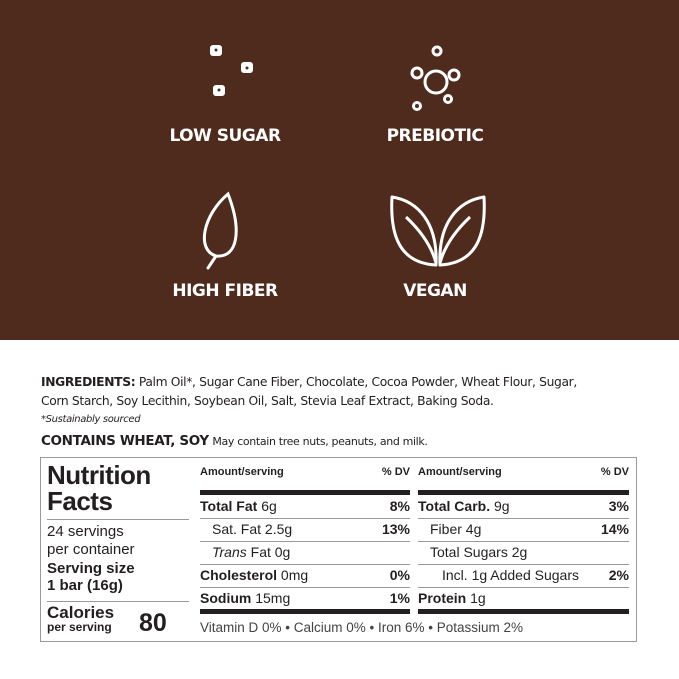  I want to click on nutrient-amount: 2.5g, so click(278, 529).